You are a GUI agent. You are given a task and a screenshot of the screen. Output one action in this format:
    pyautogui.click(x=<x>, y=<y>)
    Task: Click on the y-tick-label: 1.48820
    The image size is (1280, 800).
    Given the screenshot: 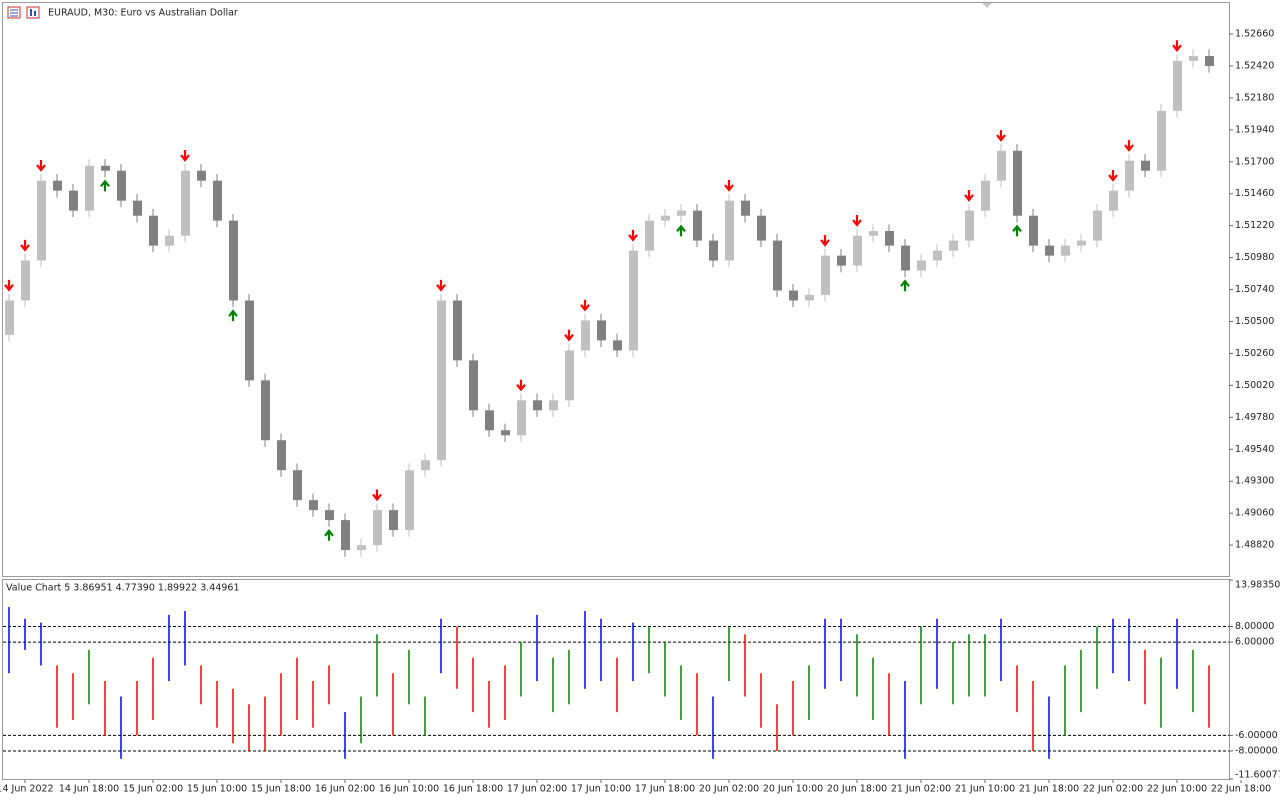 What is the action you would take?
    pyautogui.click(x=1254, y=545)
    